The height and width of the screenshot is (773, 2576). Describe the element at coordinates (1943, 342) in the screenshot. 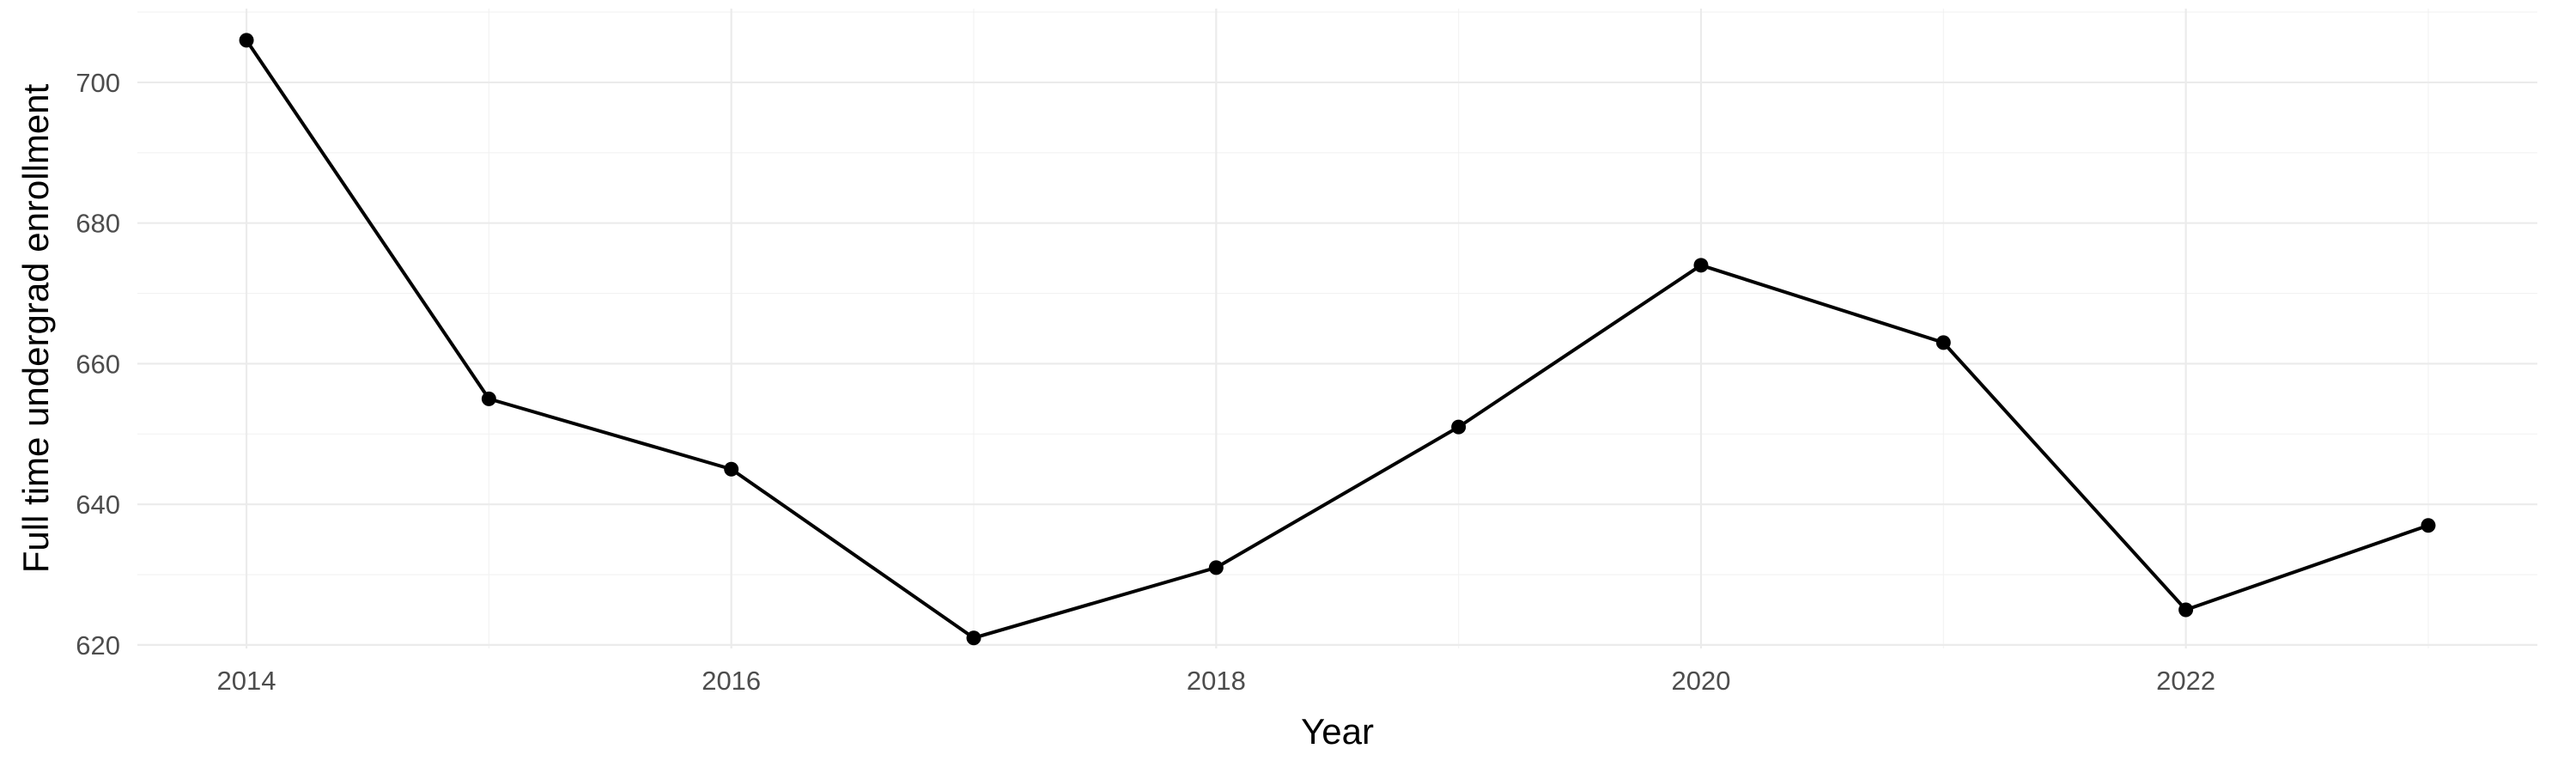

I see `data-point-2021` at that location.